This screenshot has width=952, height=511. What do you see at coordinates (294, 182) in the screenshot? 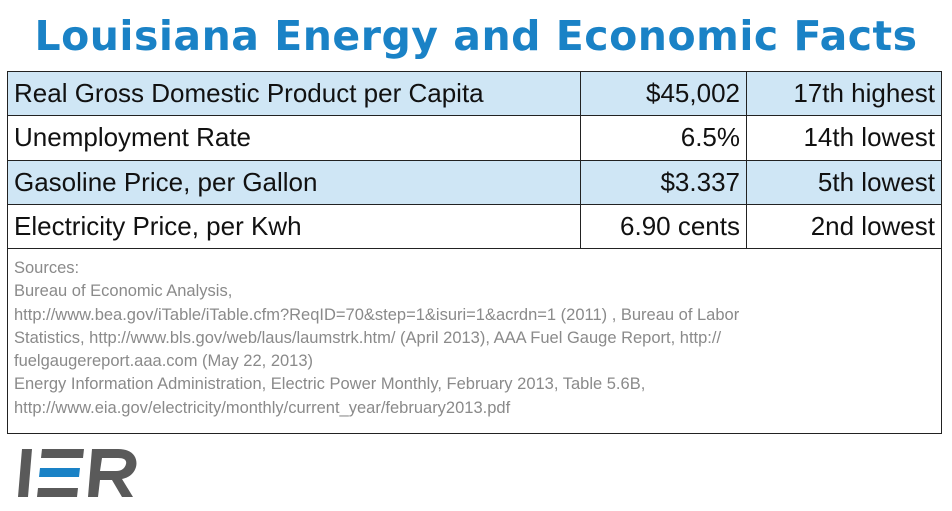
I see `row-label: Gasoline Price, per Gallon` at bounding box center [294, 182].